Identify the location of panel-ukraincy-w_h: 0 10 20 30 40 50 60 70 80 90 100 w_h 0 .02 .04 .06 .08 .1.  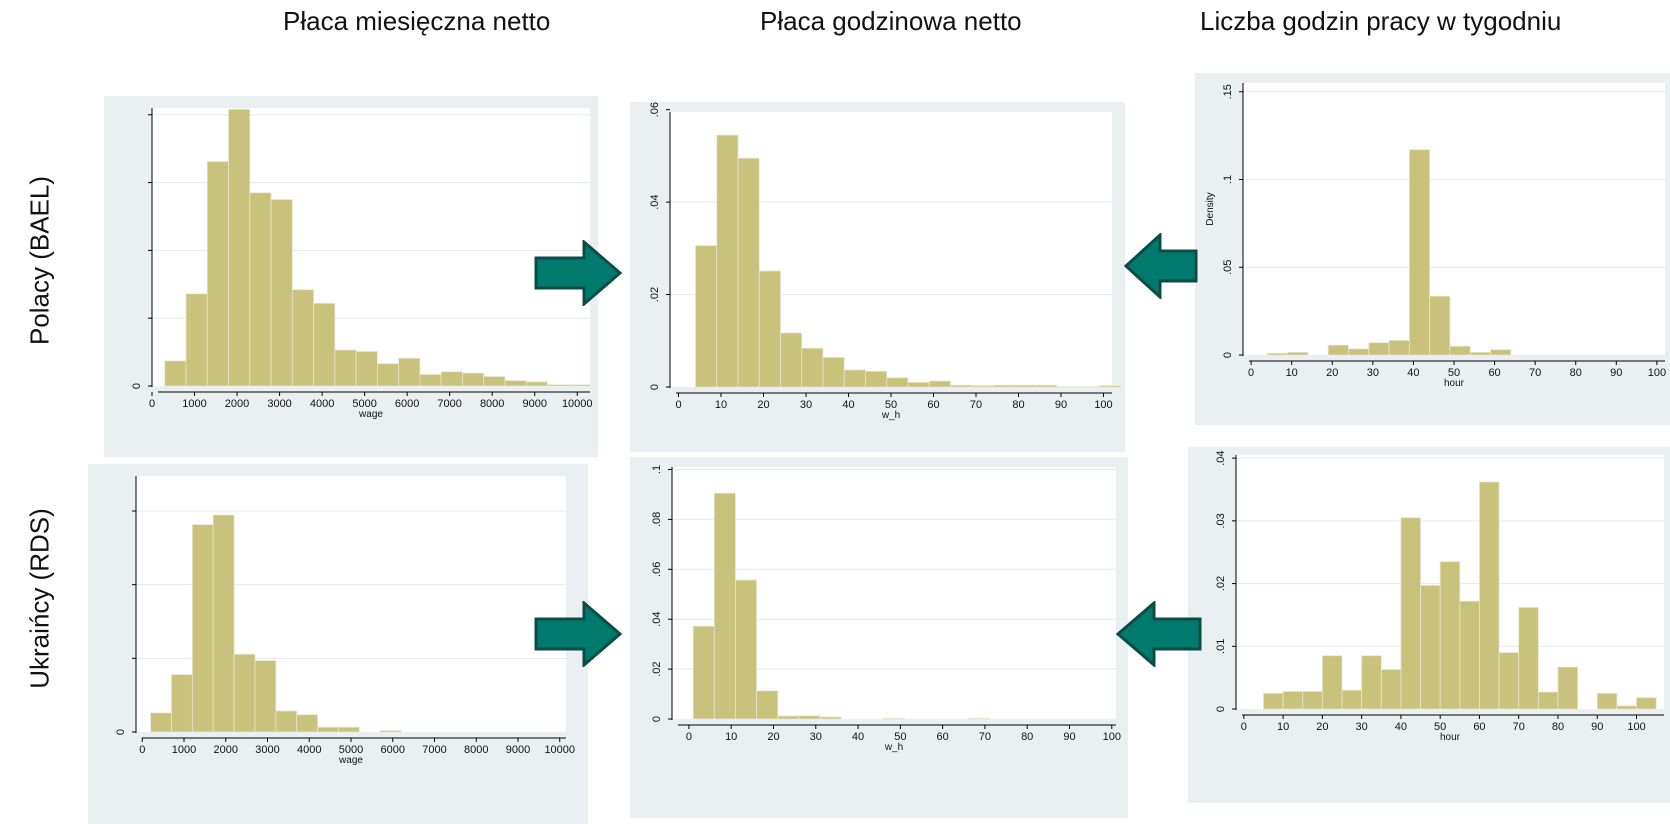
(879, 637).